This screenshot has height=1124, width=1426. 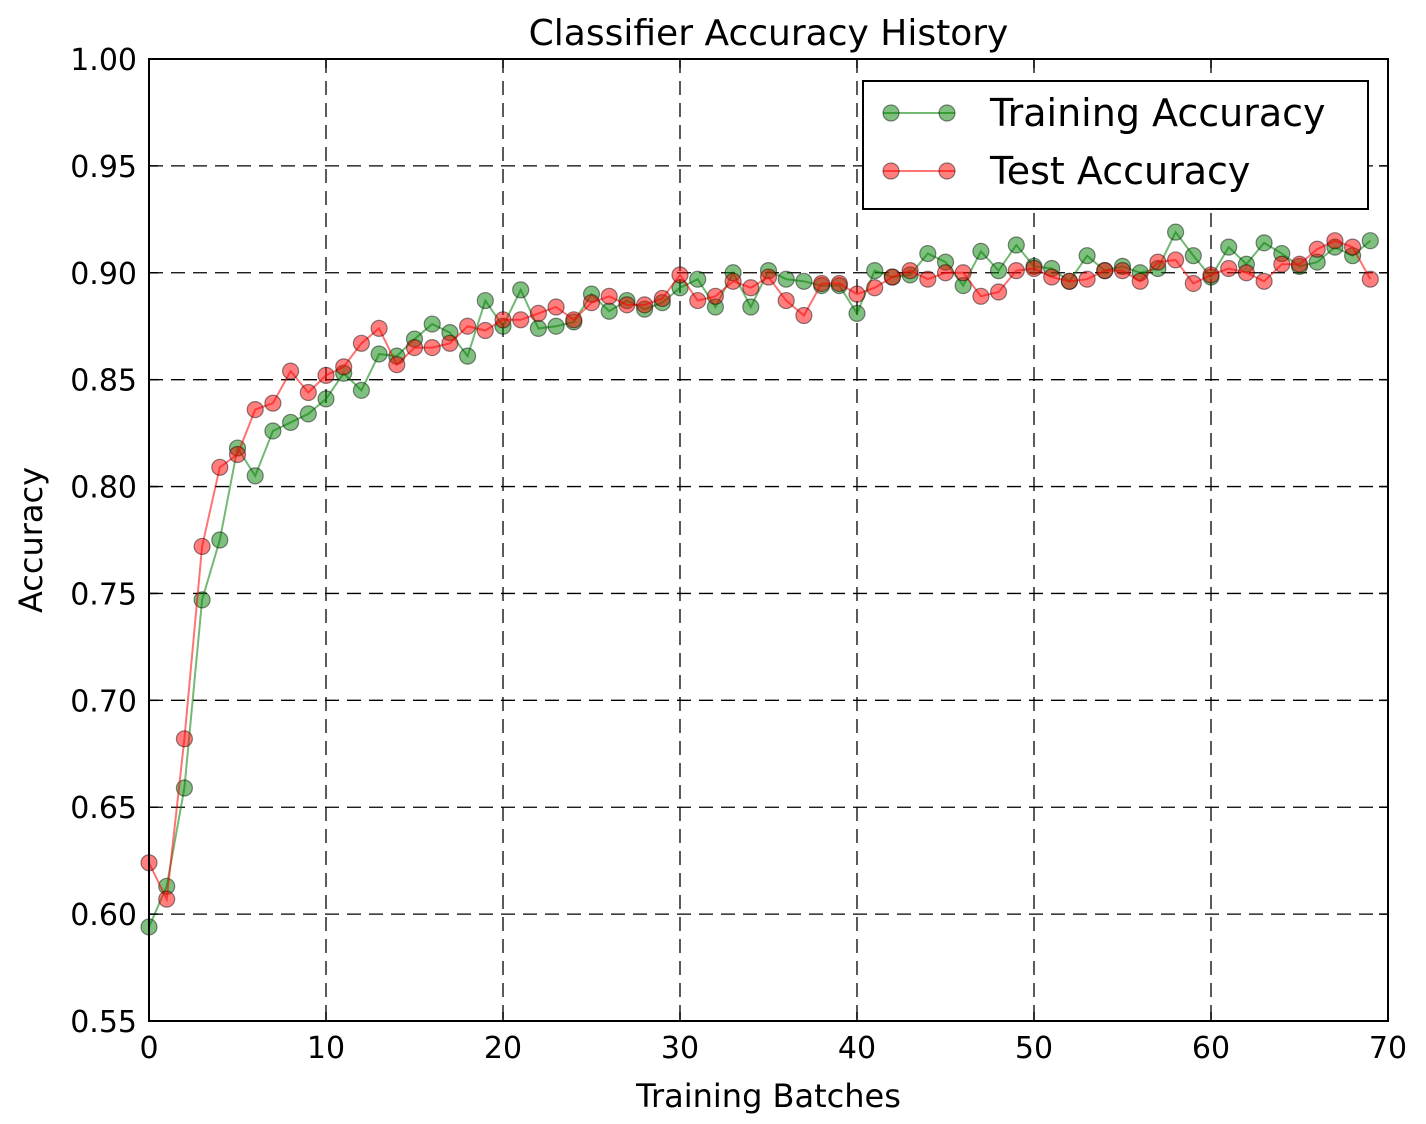 What do you see at coordinates (103, 381) in the screenshot?
I see `y-tick-label: 0.85` at bounding box center [103, 381].